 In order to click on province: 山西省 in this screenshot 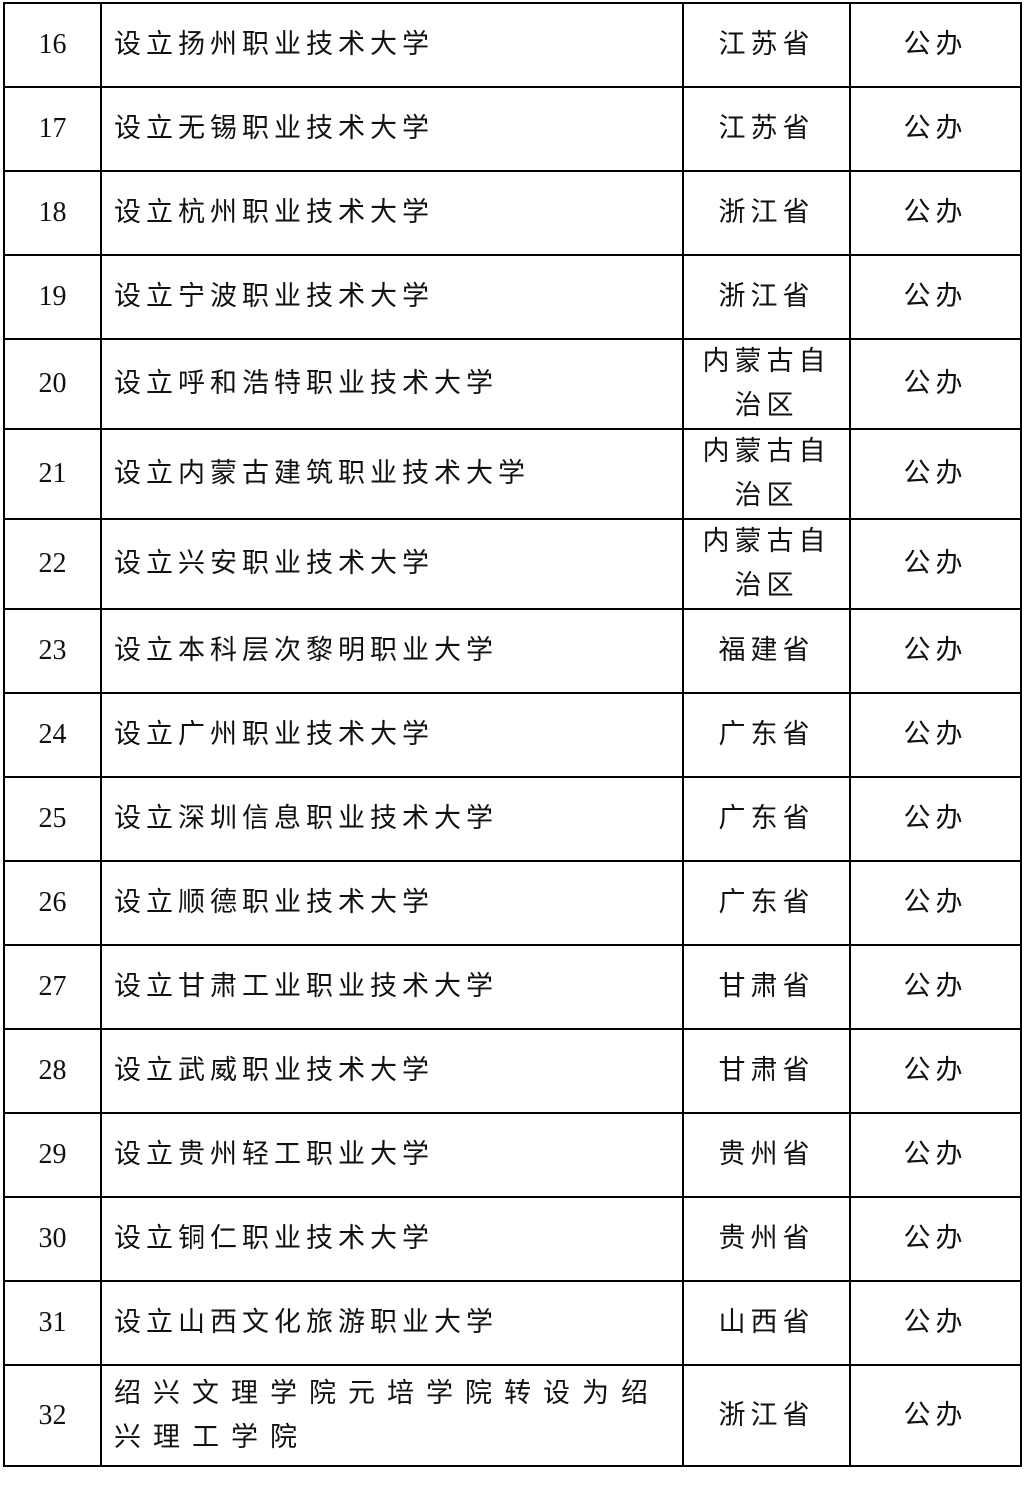, I will do `click(766, 1323)`.